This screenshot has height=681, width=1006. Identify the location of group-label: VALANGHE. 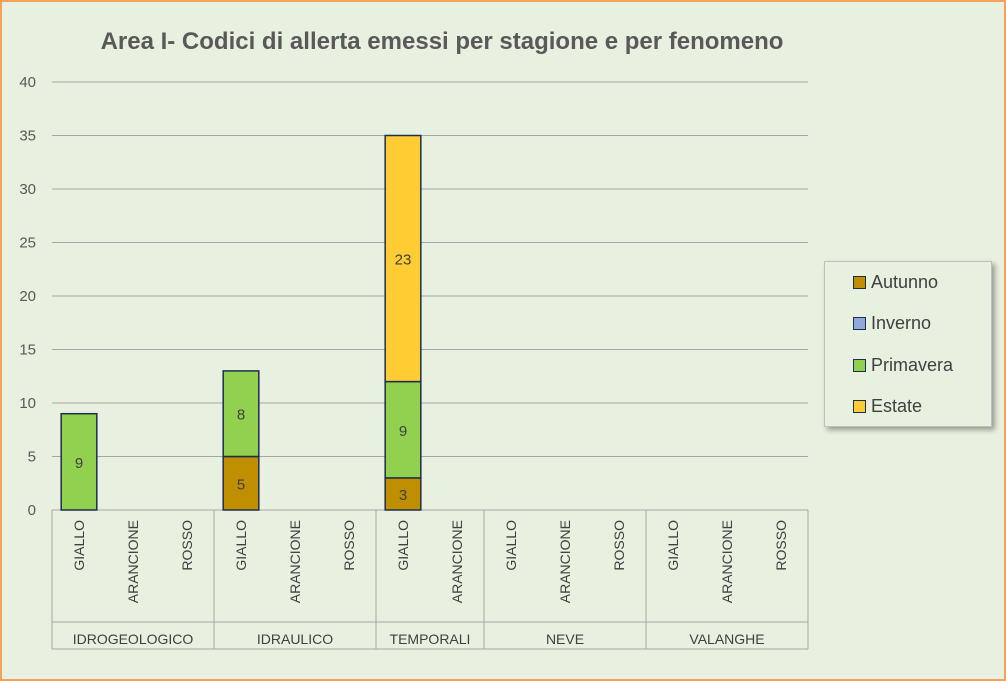
(726, 639).